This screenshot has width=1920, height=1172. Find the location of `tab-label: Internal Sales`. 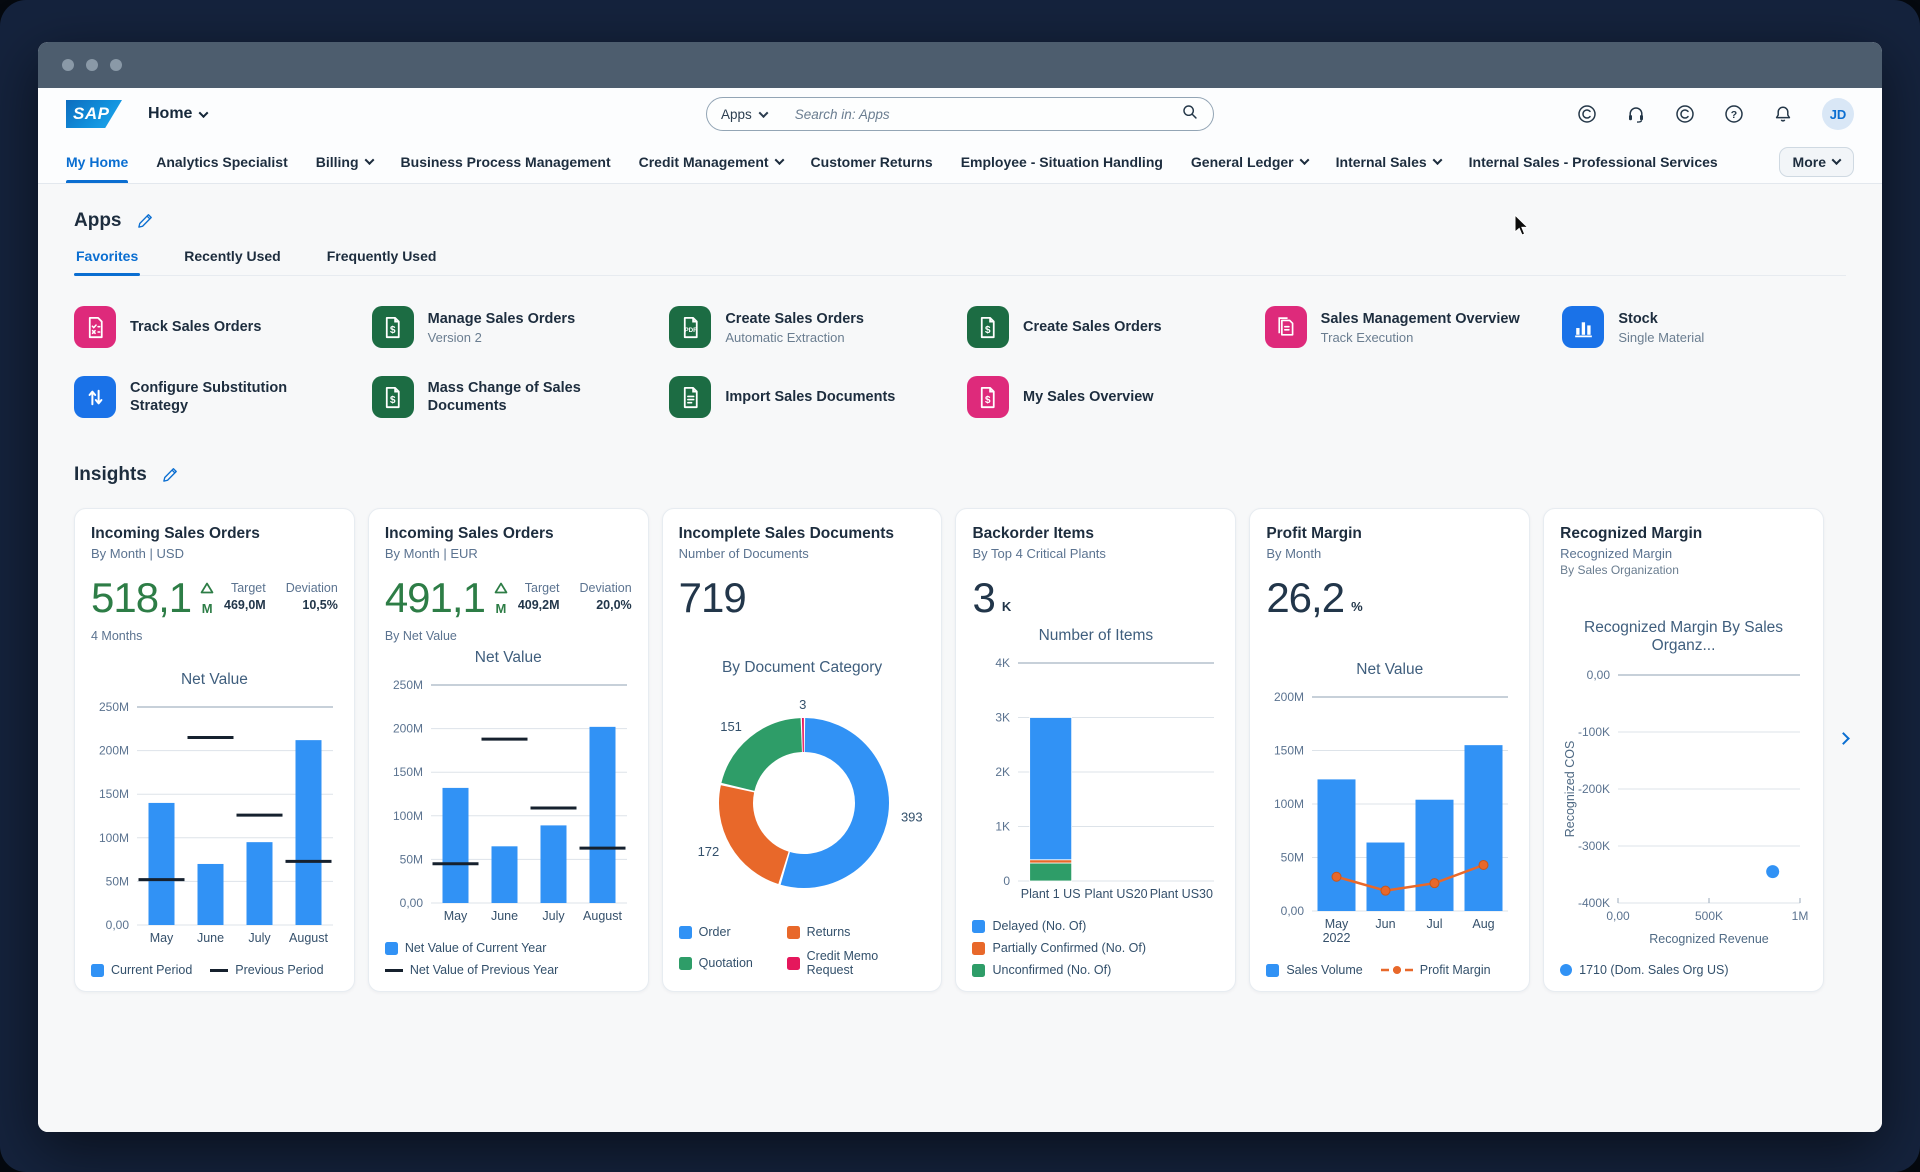

tab-label: Internal Sales is located at coordinates (1381, 161).